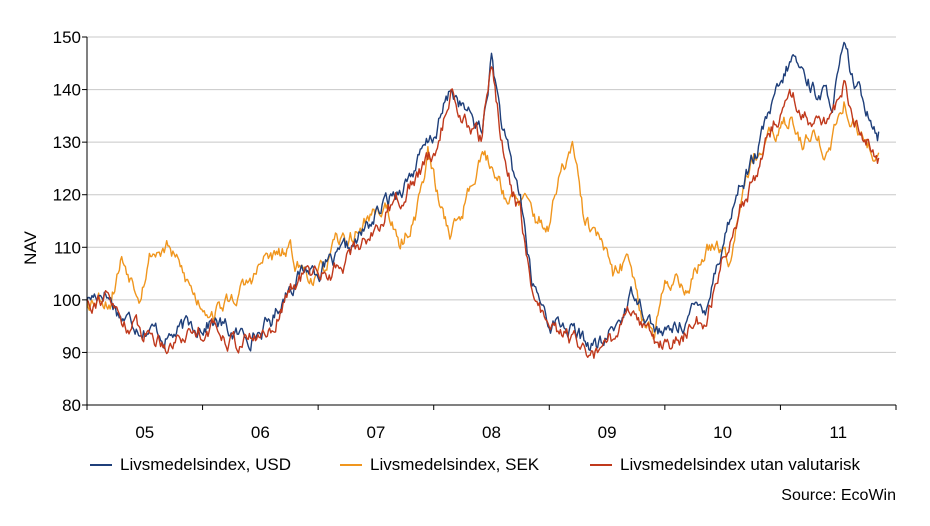 The height and width of the screenshot is (526, 930). Describe the element at coordinates (838, 495) in the screenshot. I see `source-note: Source: EcoWin` at that location.